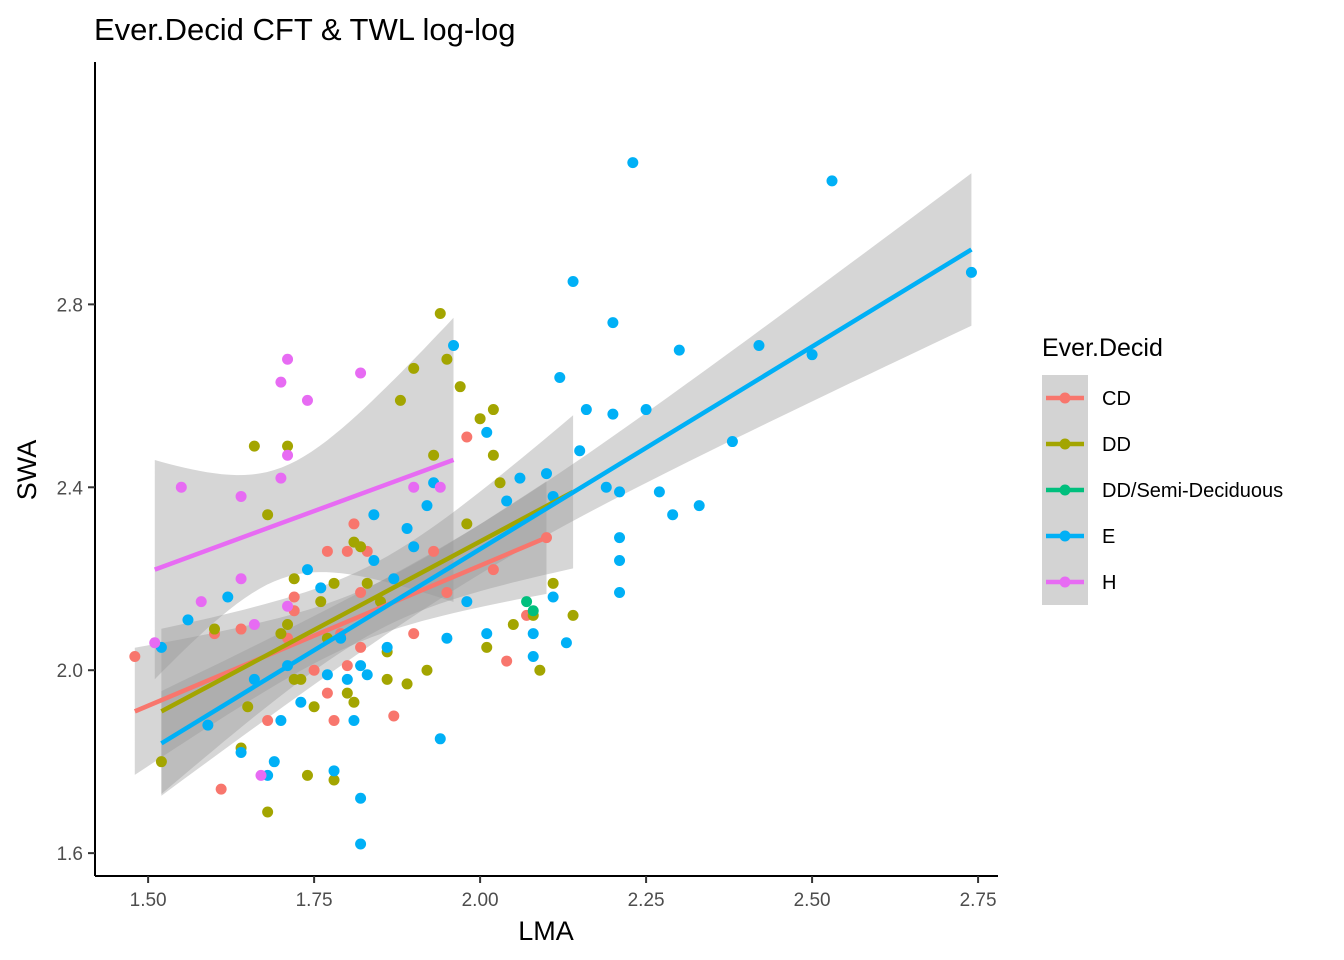 This screenshot has height=960, width=1344. What do you see at coordinates (70, 671) in the screenshot?
I see `y-tick-label: 2.0` at bounding box center [70, 671].